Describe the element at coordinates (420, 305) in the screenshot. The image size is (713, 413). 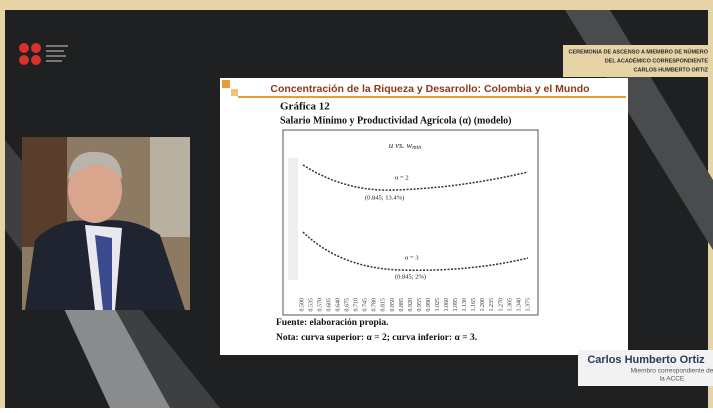
I see `x-tick-label: 0.955` at that location.